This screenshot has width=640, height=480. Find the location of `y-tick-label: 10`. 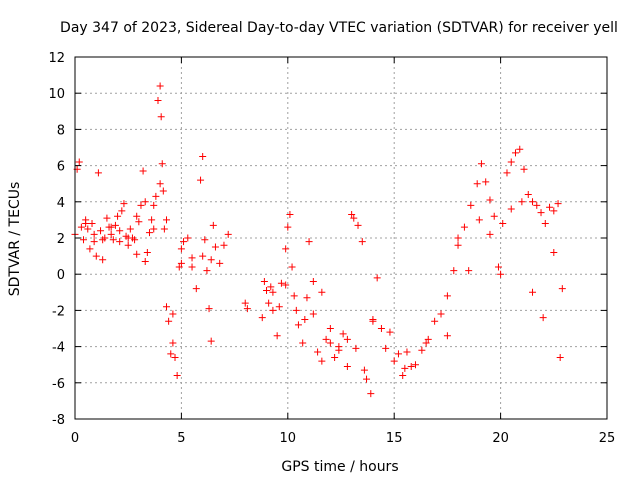

y-tick-label: 10 is located at coordinates (56, 94).